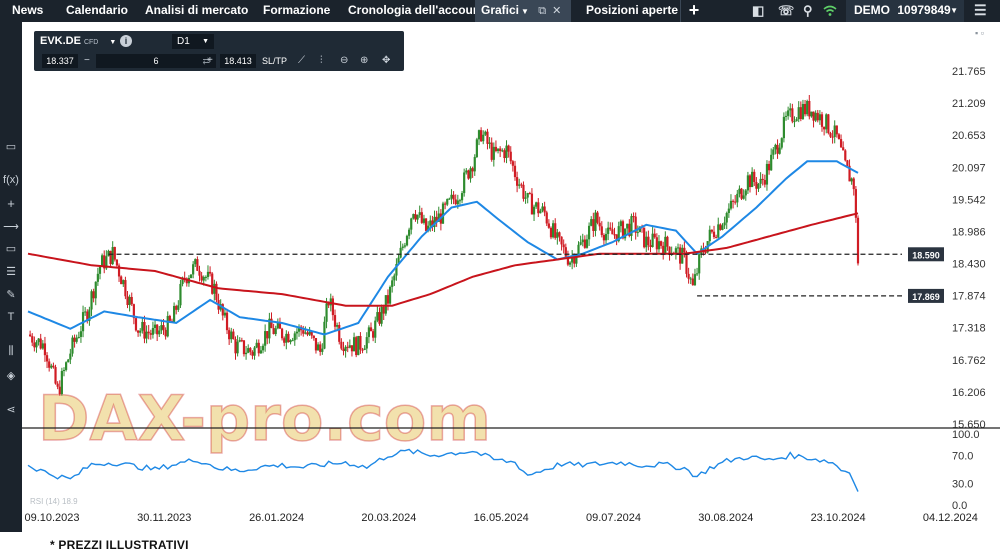 This screenshot has height=554, width=1000. Describe the element at coordinates (979, 33) in the screenshot. I see `window-controls: ▪ ▫` at that location.